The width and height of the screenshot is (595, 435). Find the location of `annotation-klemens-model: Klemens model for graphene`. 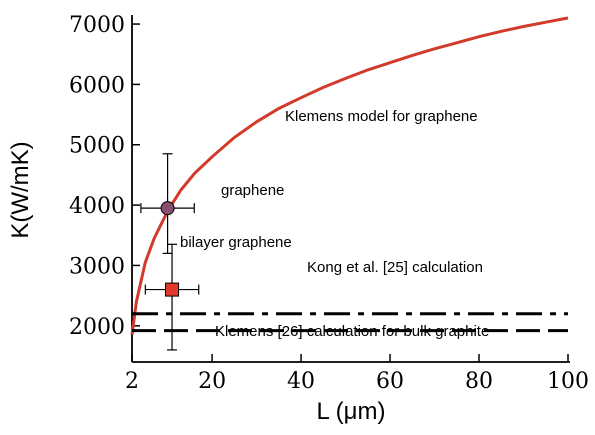

annotation-klemens-model: Klemens model for graphene is located at coordinates (381, 116).